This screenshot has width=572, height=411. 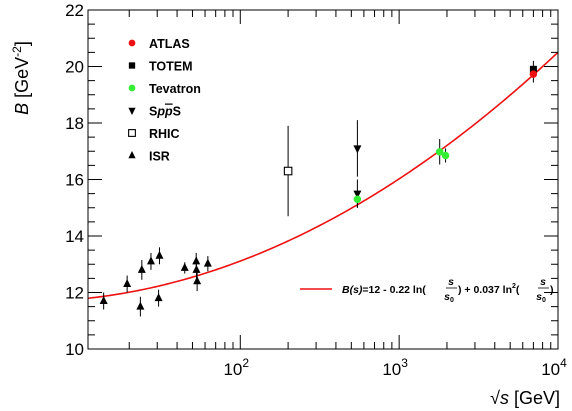 I want to click on x-tick-label: 10⁴, so click(x=554, y=367).